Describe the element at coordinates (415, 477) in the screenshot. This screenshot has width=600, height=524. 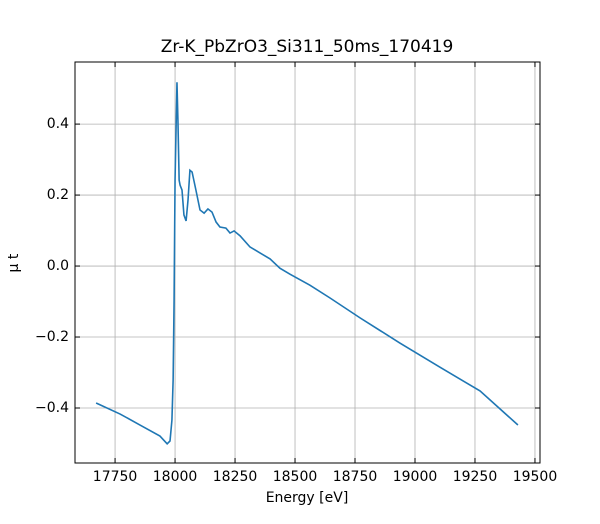
I see `x-tick-label: 19000` at that location.